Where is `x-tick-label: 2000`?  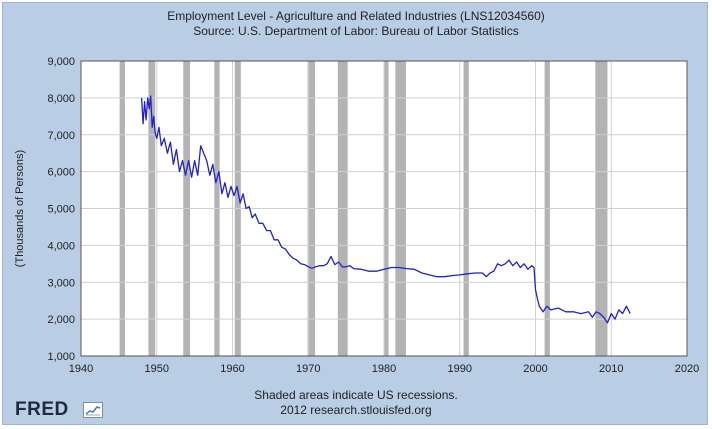
x-tick-label: 2000 is located at coordinates (535, 369).